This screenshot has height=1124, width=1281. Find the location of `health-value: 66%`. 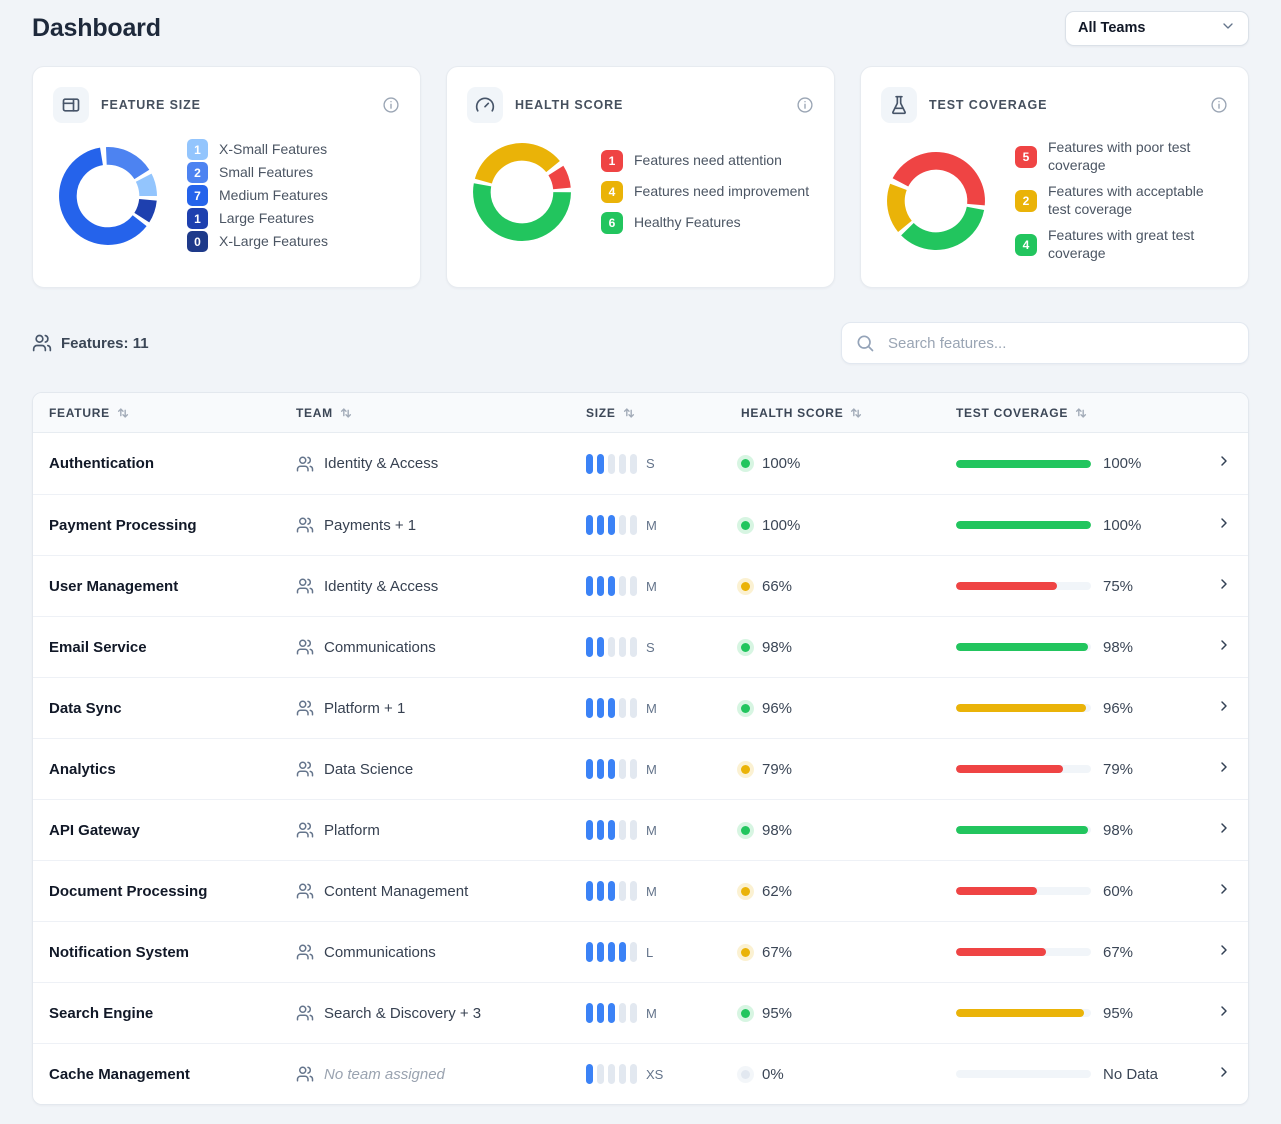

health-value: 66% is located at coordinates (777, 586).